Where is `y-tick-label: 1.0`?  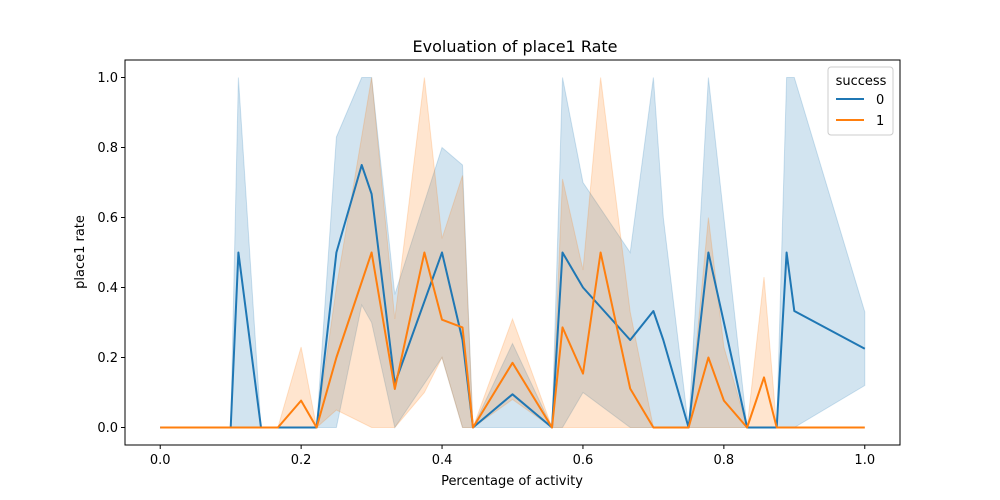 y-tick-label: 1.0 is located at coordinates (107, 78).